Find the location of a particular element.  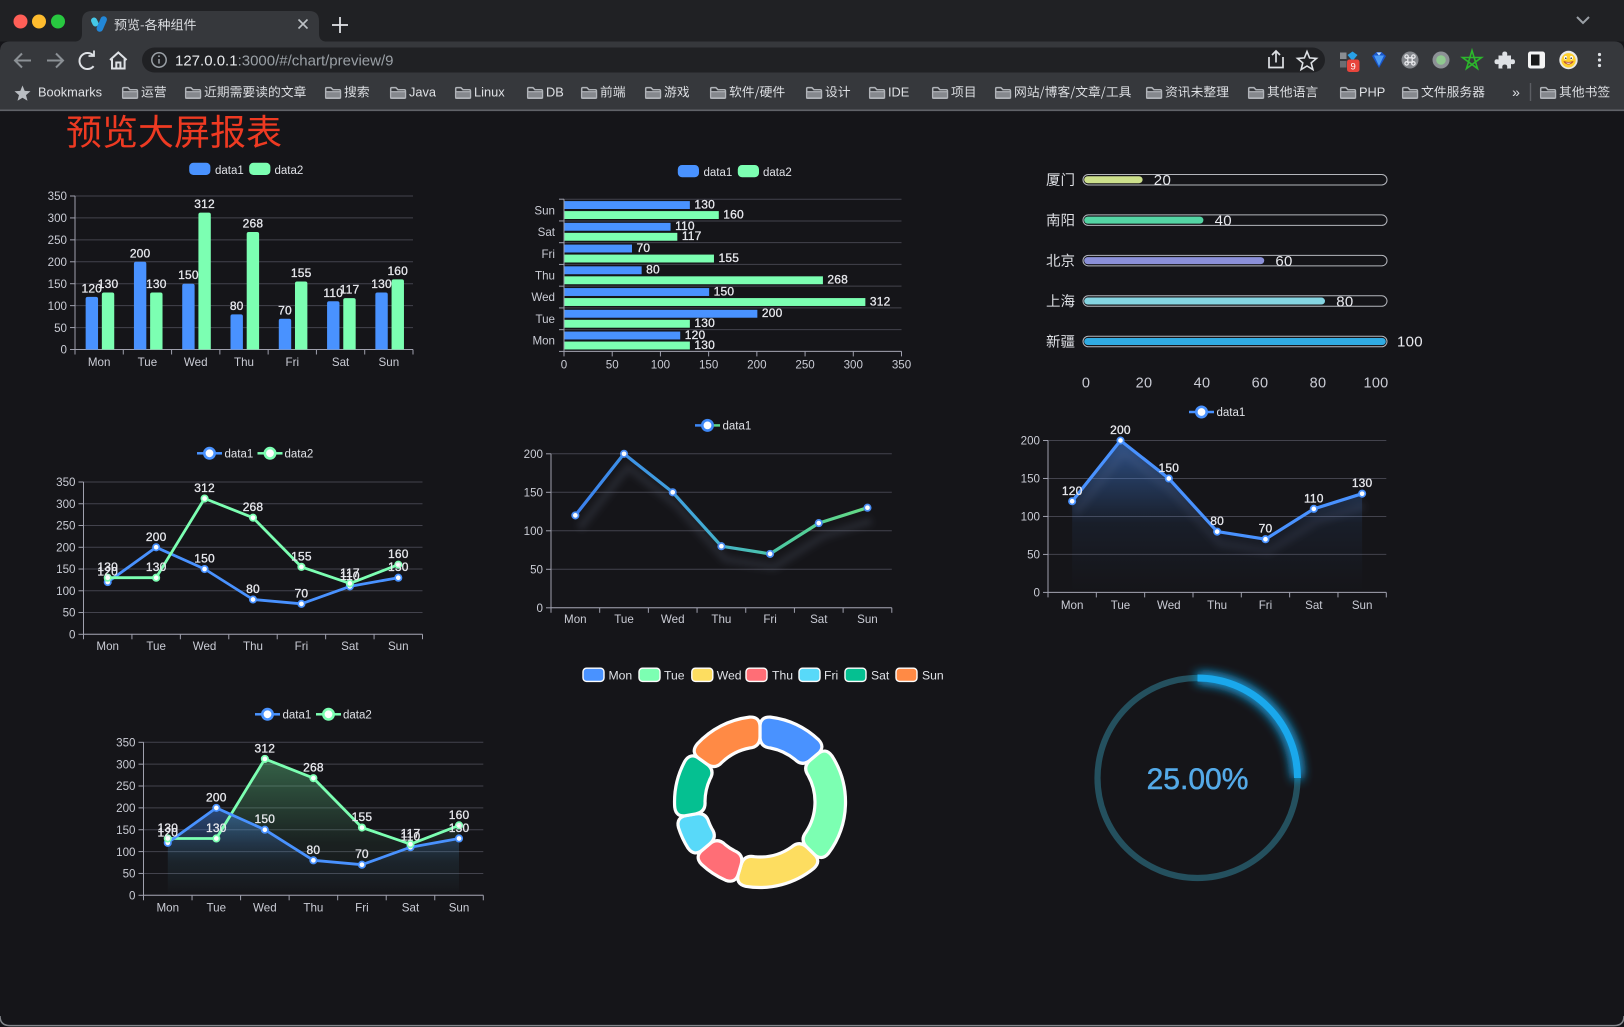

svg-text: Java is located at coordinates (423, 92).